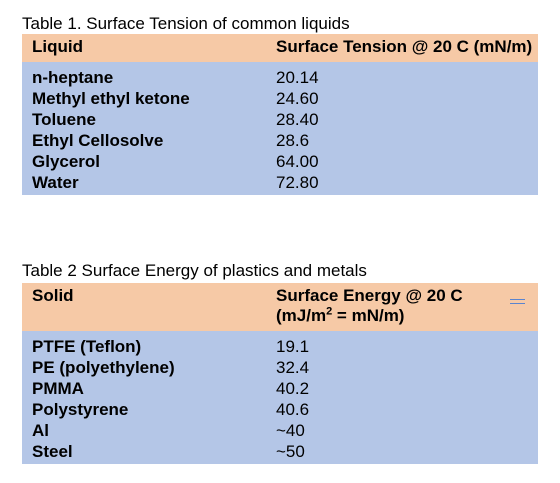  What do you see at coordinates (144, 409) in the screenshot?
I see `solid-name: Polystyrene` at bounding box center [144, 409].